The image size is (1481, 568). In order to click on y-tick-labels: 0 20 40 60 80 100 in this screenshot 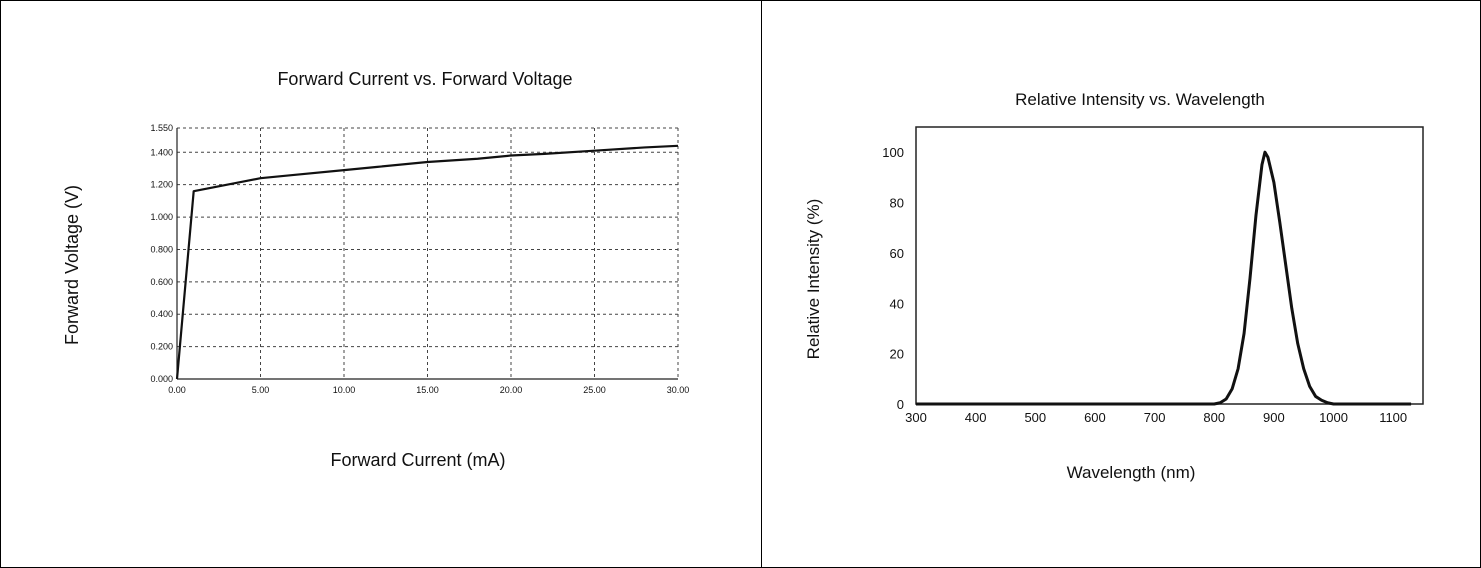, I will do `click(893, 278)`.